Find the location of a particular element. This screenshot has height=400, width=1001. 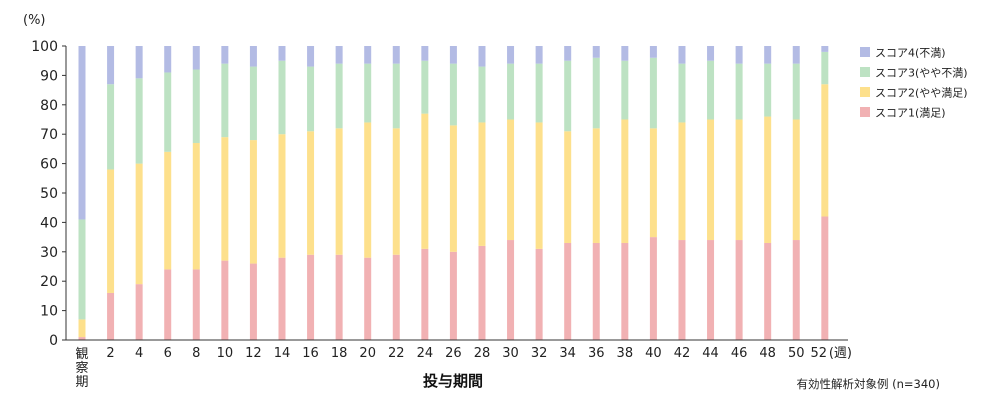

x-tick-label-28: 28 is located at coordinates (482, 353).